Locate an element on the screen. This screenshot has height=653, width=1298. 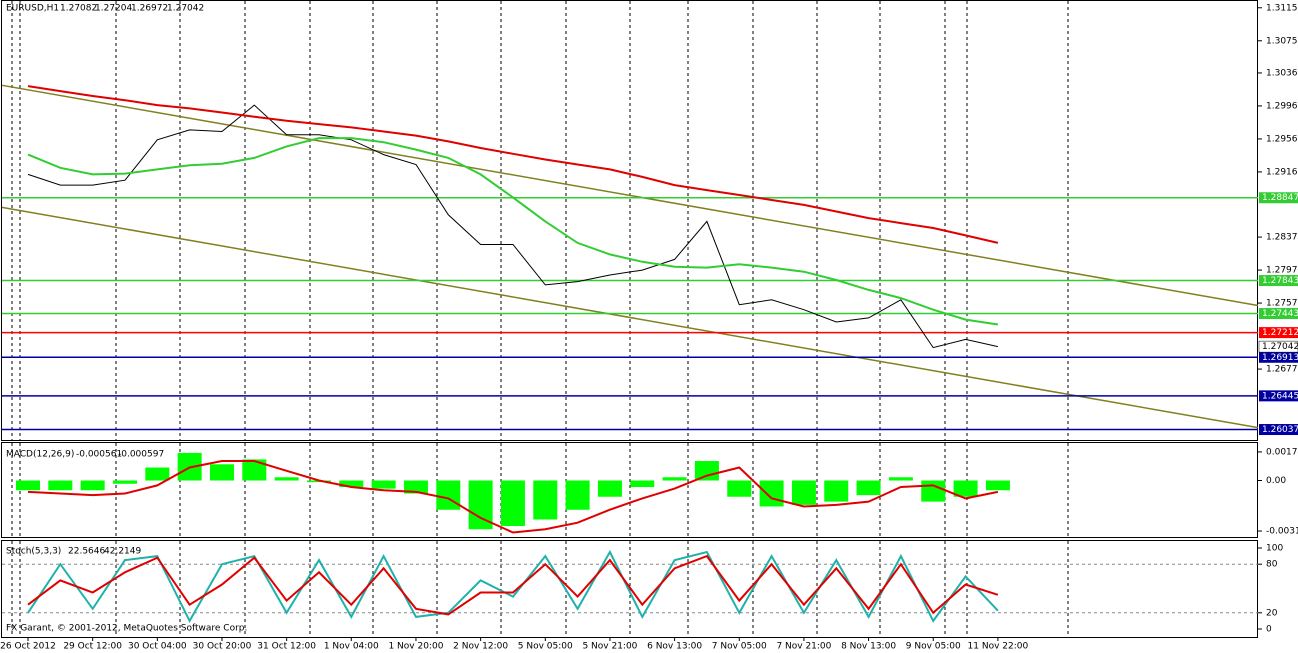
current-price-label: 1.27042 is located at coordinates (1280, 347).